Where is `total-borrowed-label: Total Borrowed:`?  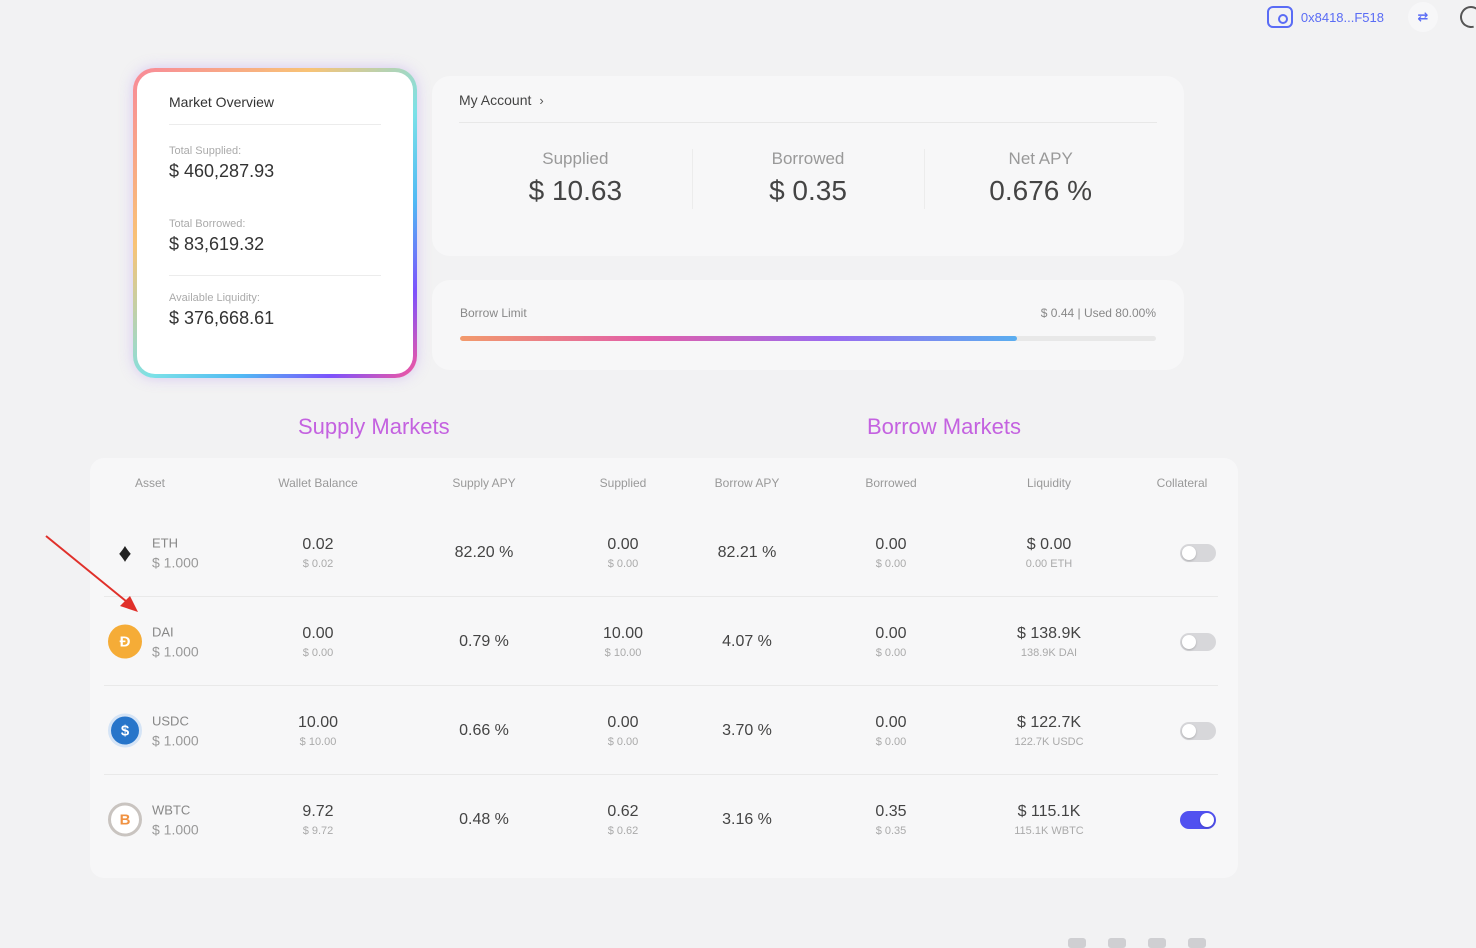 total-borrowed-label: Total Borrowed: is located at coordinates (207, 224).